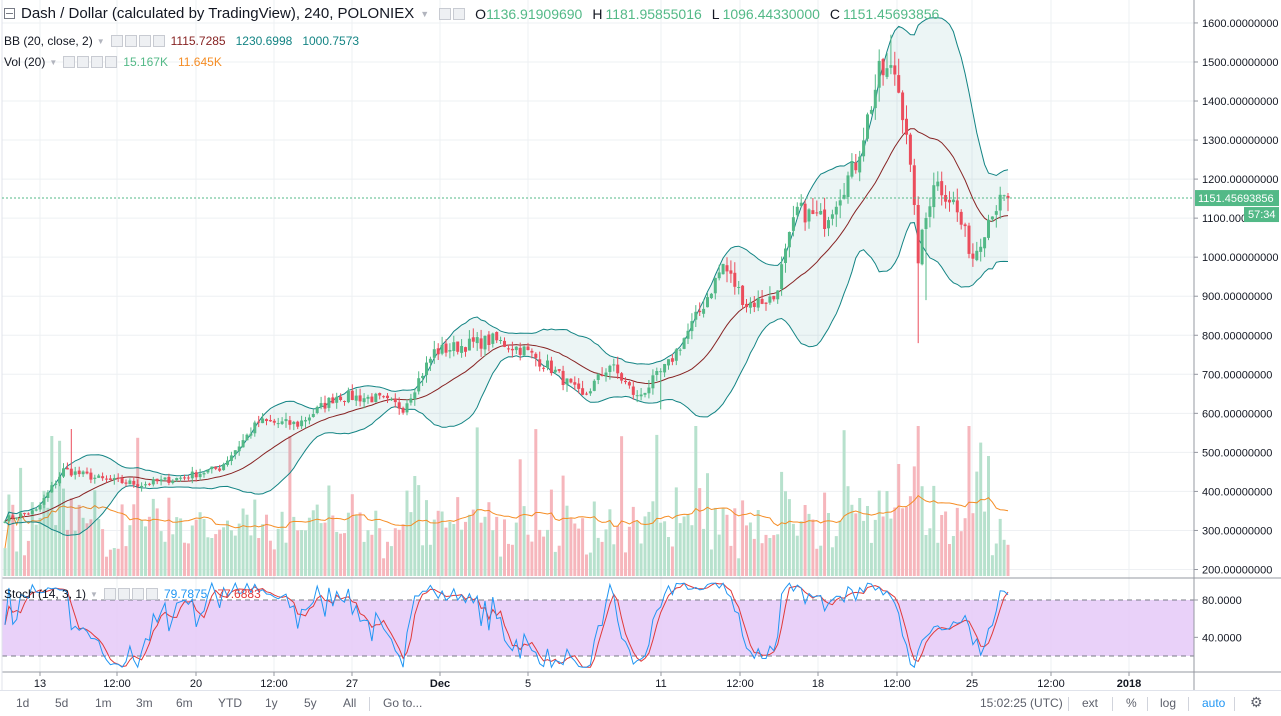 The image size is (1281, 716). I want to click on stoch-label: Stoch (14, 3, 1), so click(45, 594).